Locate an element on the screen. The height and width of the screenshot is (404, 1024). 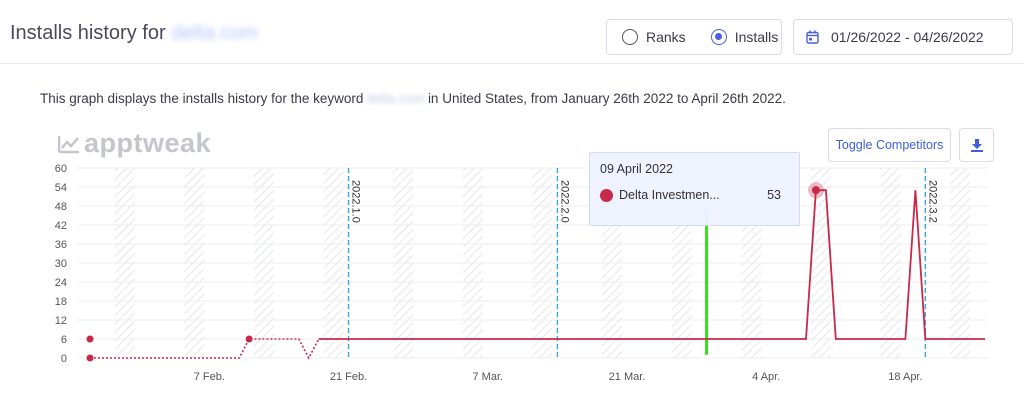
y-tick-label: 42 is located at coordinates (61, 226).